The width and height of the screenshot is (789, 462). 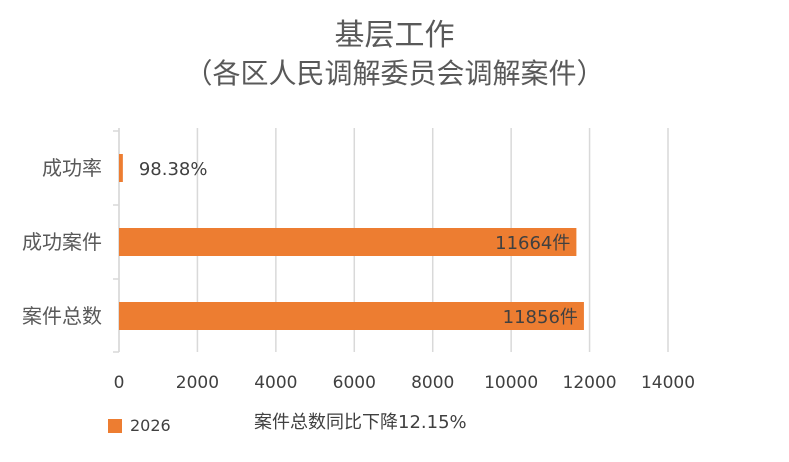 I want to click on x-tick-label: 10000, so click(x=511, y=383).